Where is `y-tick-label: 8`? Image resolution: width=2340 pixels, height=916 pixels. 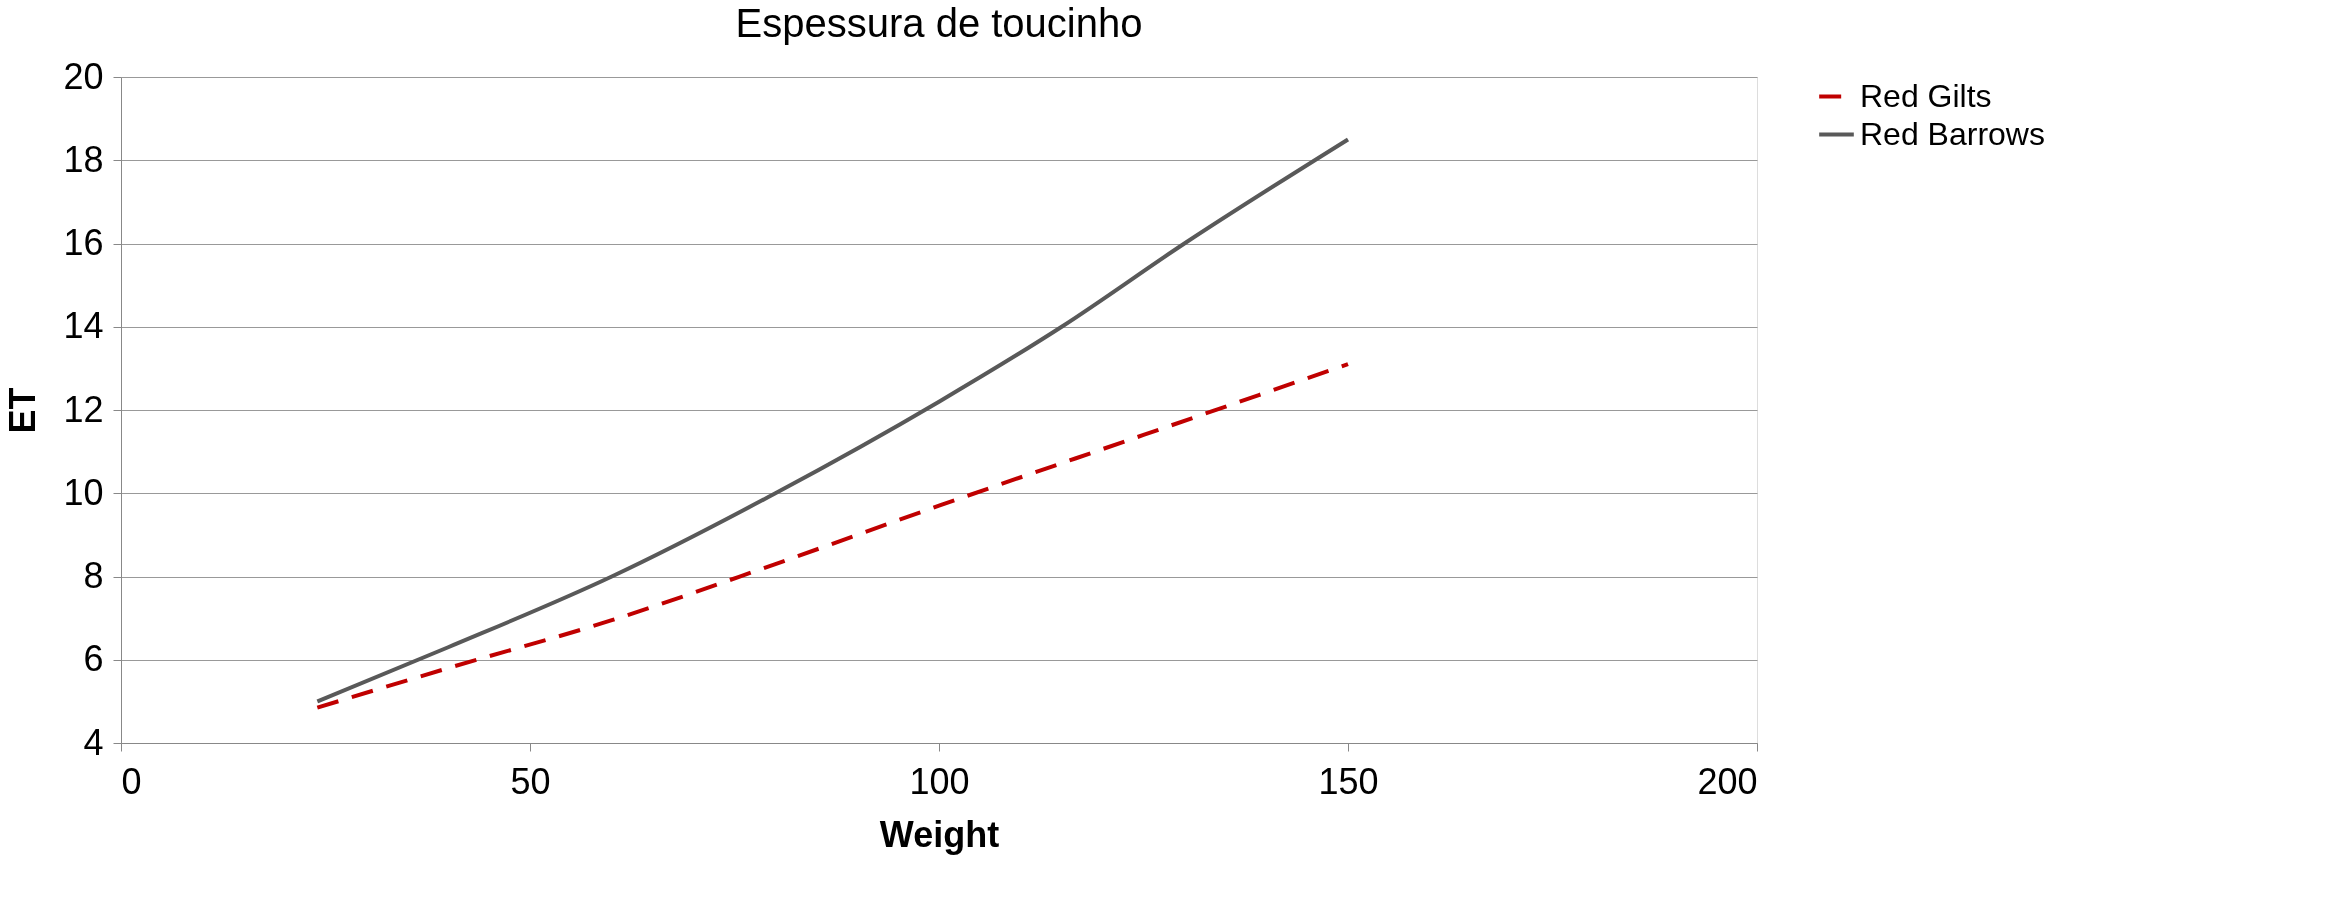 y-tick-label: 8 is located at coordinates (93, 575).